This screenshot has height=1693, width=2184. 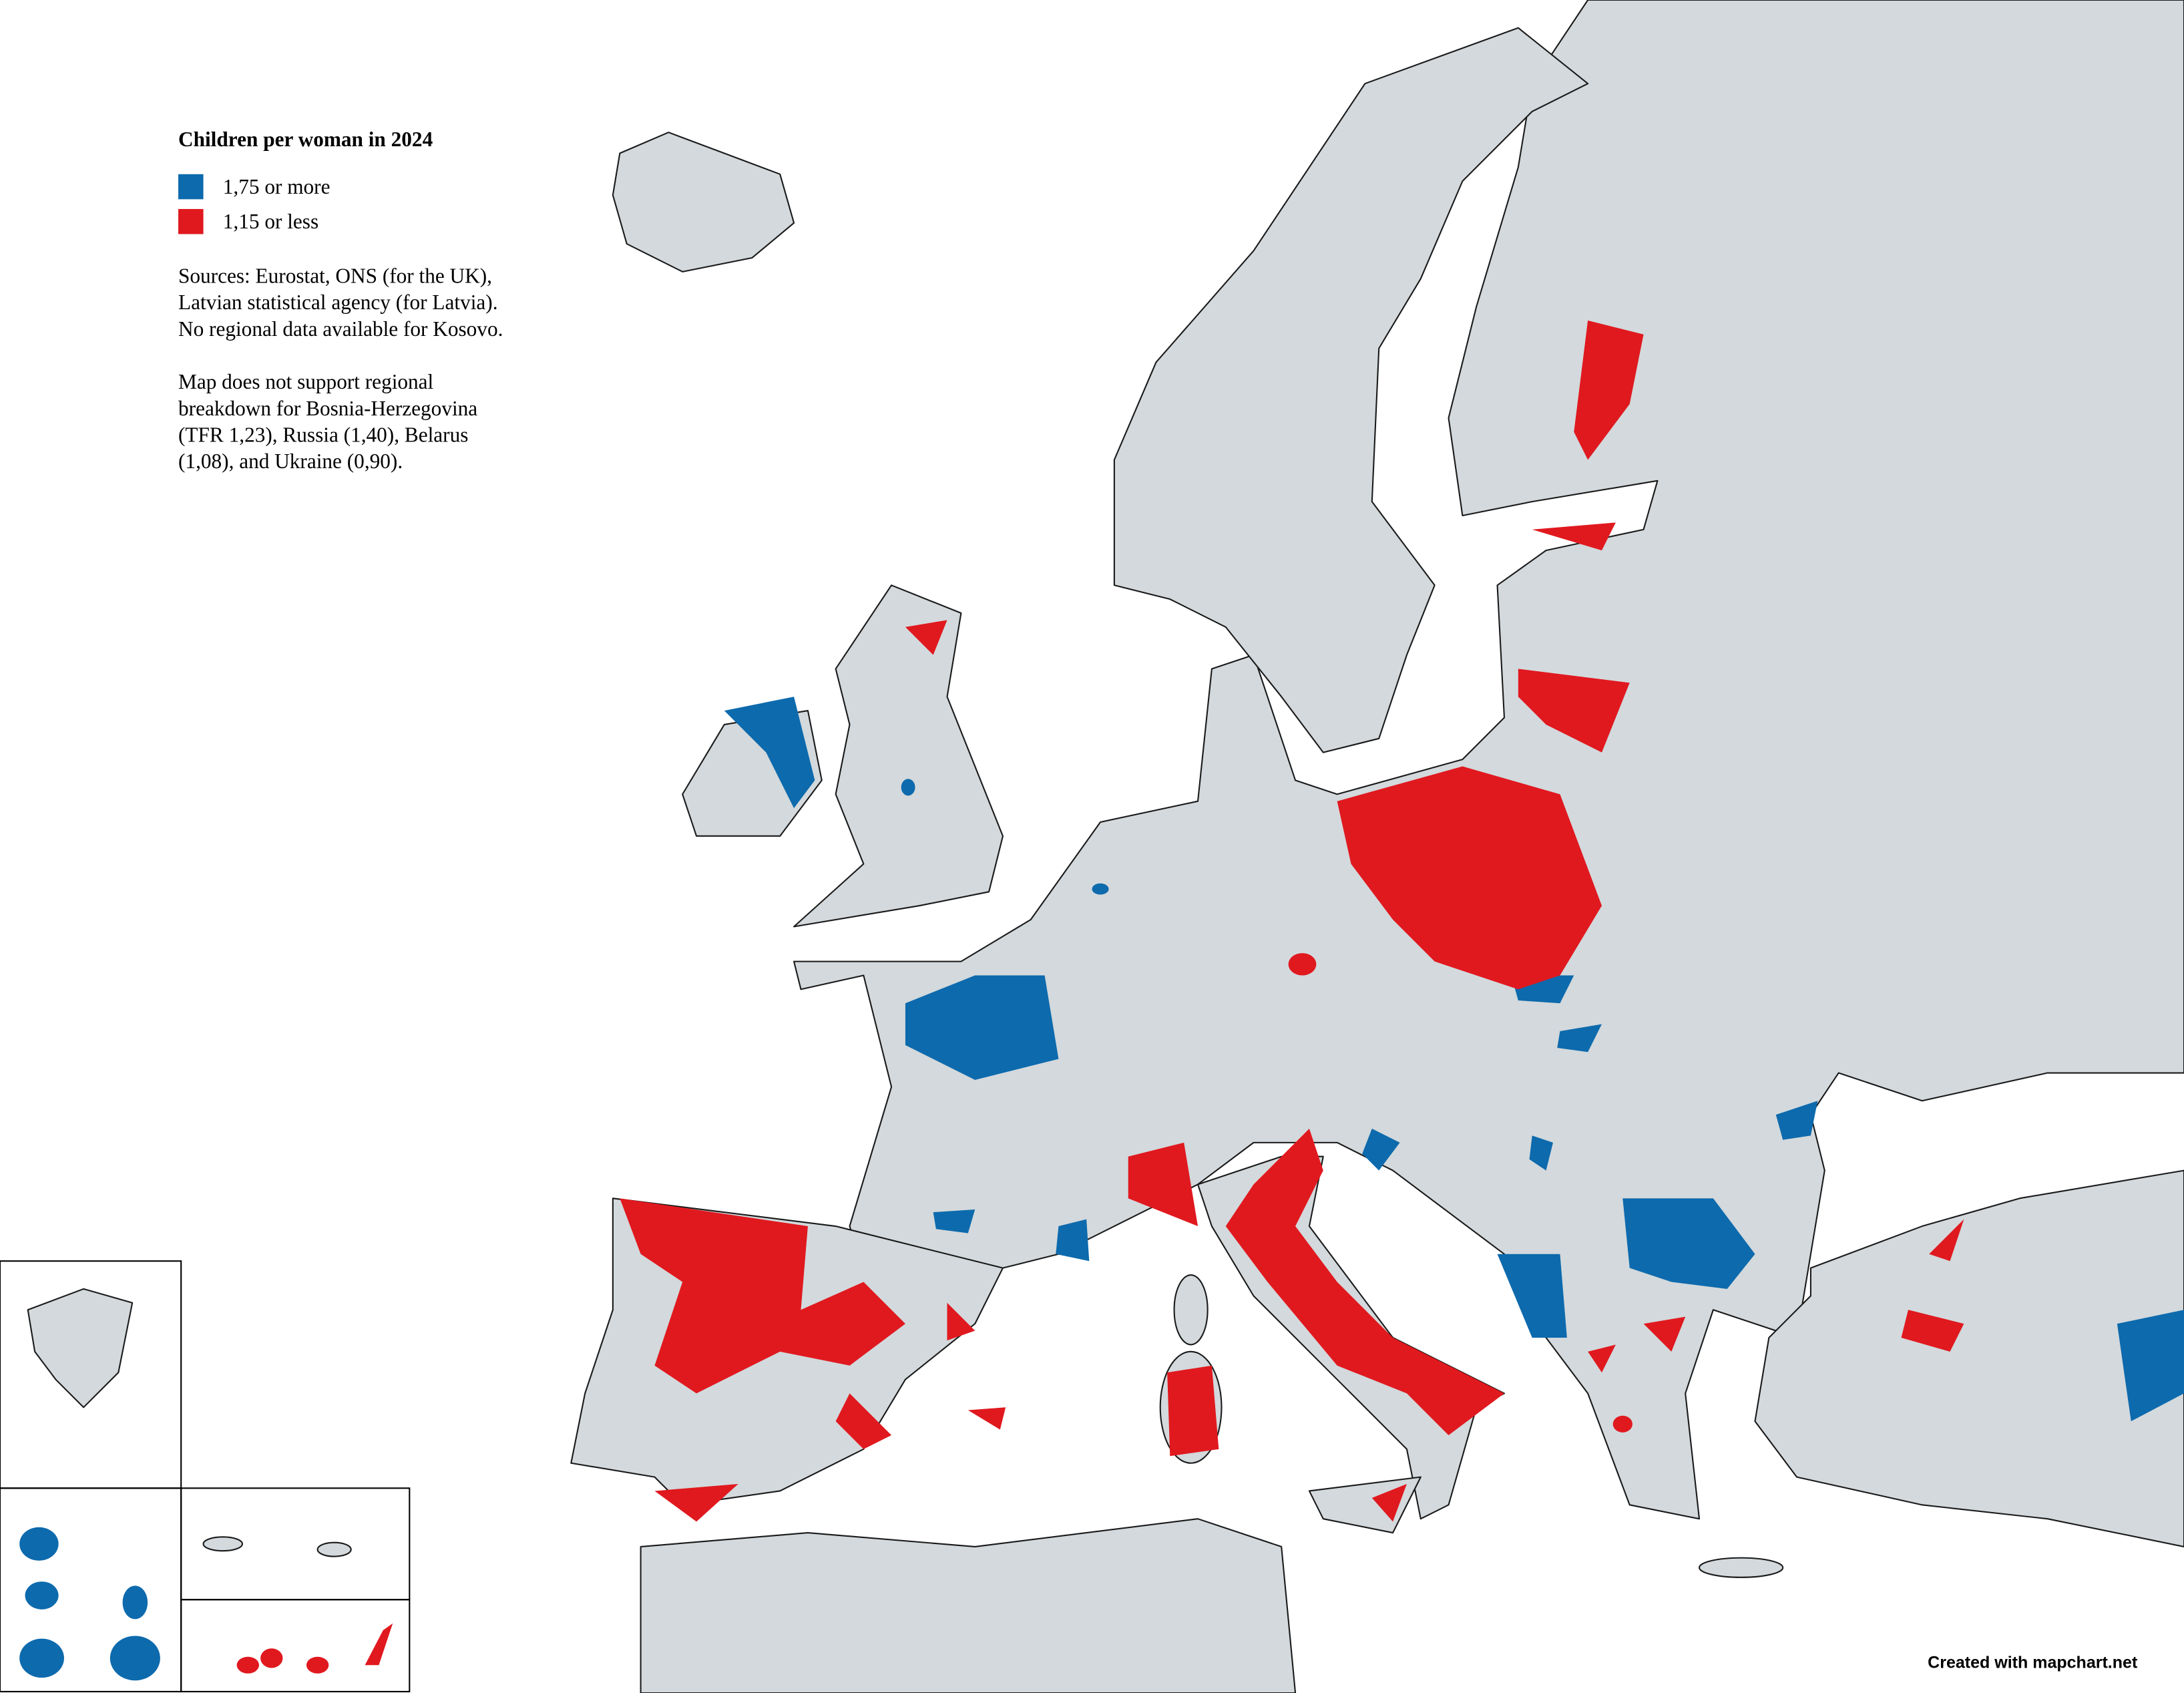 I want to click on sources-line: Latvian statistical agency (for Latvia)., so click(x=338, y=303).